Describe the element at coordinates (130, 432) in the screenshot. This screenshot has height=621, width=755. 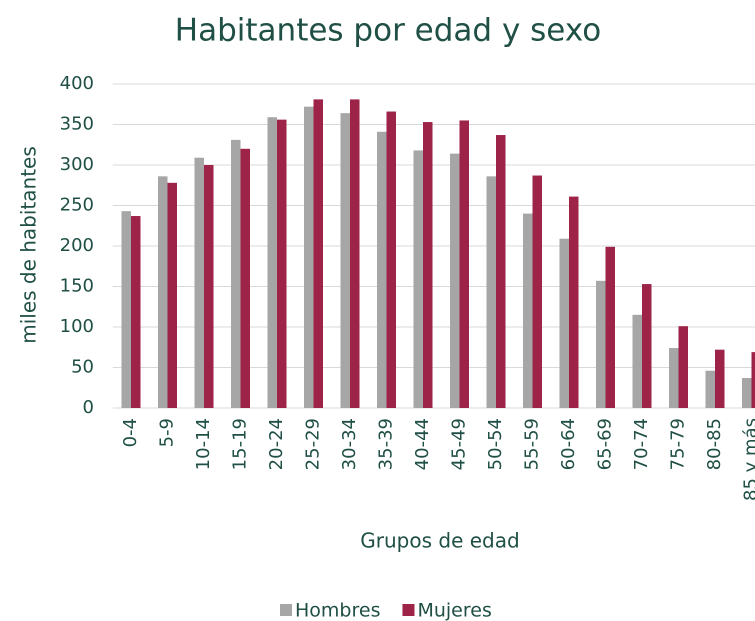
I see `x-tick-label: 0-4` at that location.